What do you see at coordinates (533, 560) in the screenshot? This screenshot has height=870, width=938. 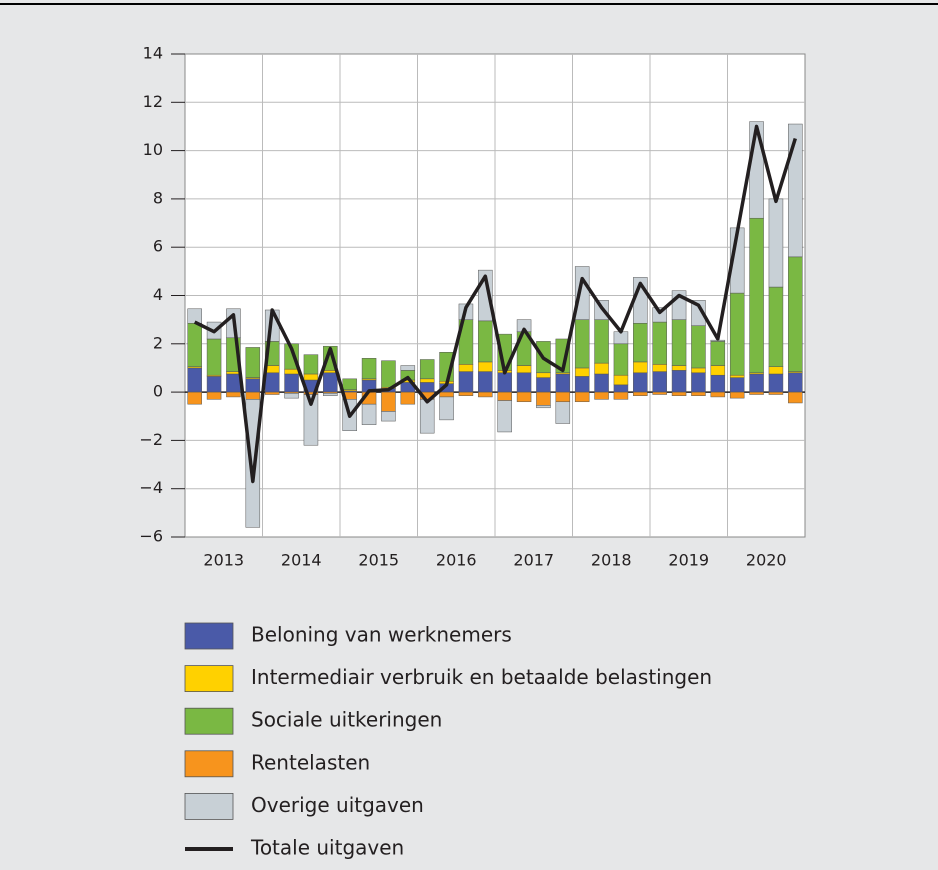 I see `x-group-label: 2017` at bounding box center [533, 560].